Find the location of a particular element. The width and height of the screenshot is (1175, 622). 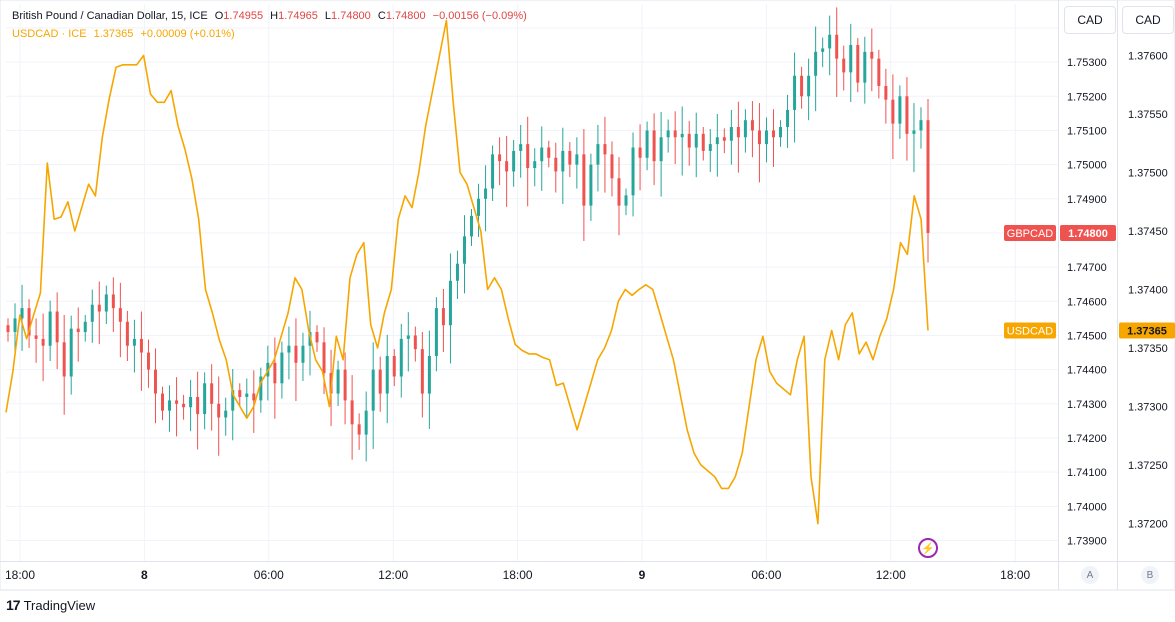

left-axis-tick-label: 1.74200 is located at coordinates (1087, 439).